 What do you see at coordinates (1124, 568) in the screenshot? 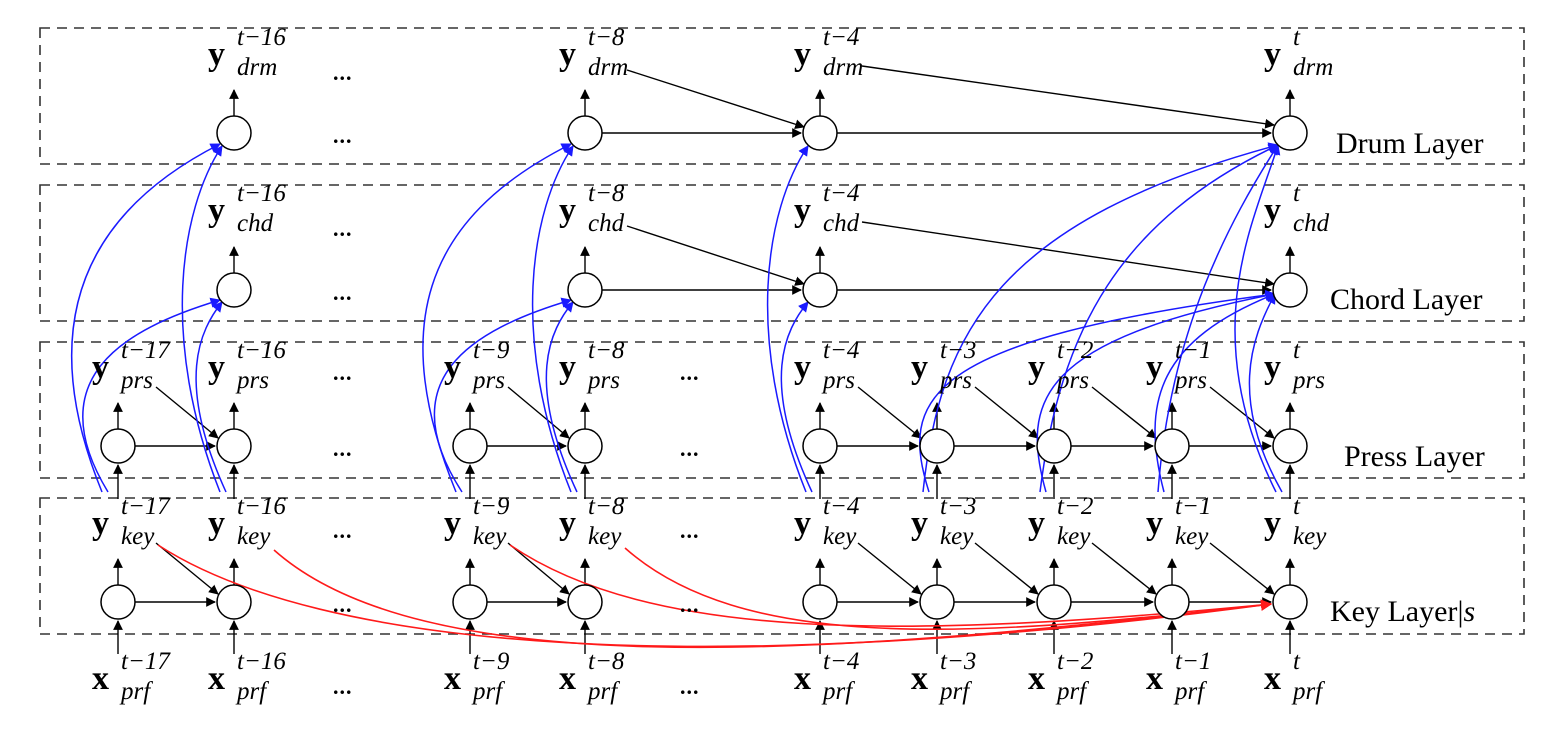
I see `diag-key-t2-t1` at bounding box center [1124, 568].